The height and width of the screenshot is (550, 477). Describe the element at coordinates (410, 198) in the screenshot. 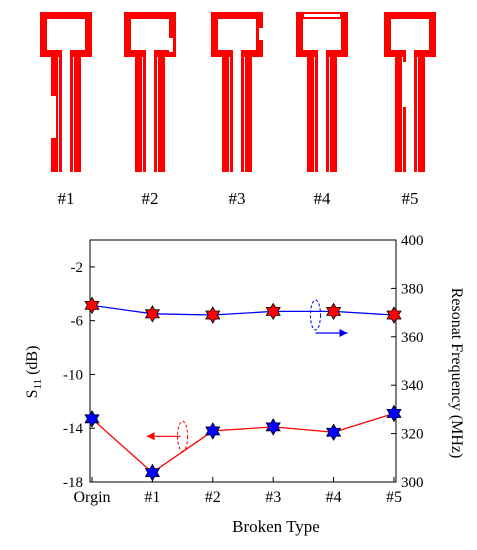

I see `structure-label: #5` at that location.